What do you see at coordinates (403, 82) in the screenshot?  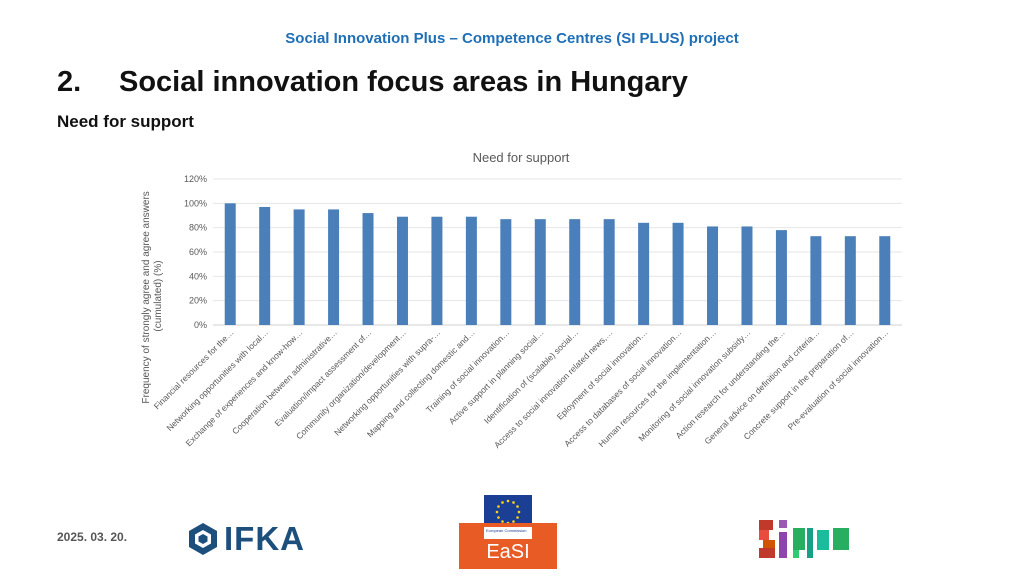 I see `section-title: Social innovation focus areas in Hungary` at bounding box center [403, 82].